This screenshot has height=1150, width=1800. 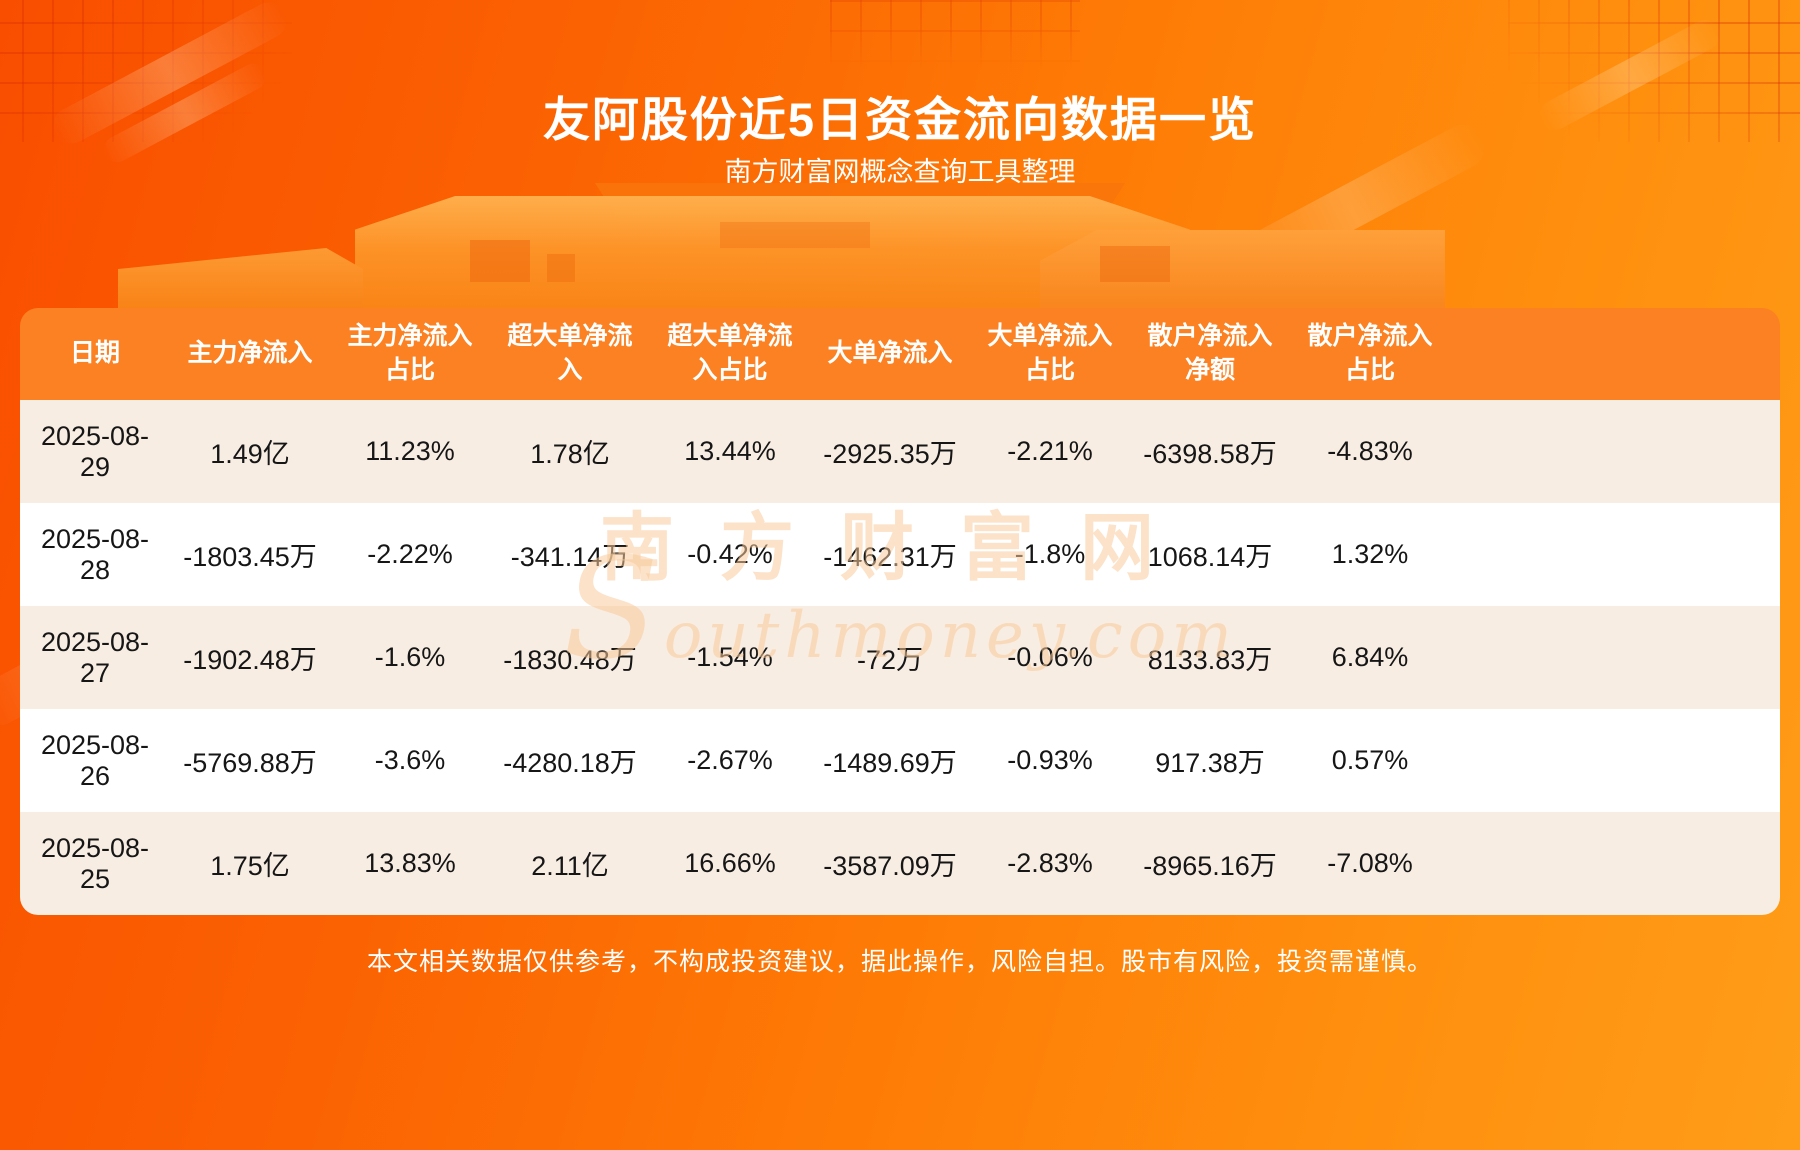 What do you see at coordinates (1370, 657) in the screenshot?
I see `value-cell: 6.84%` at bounding box center [1370, 657].